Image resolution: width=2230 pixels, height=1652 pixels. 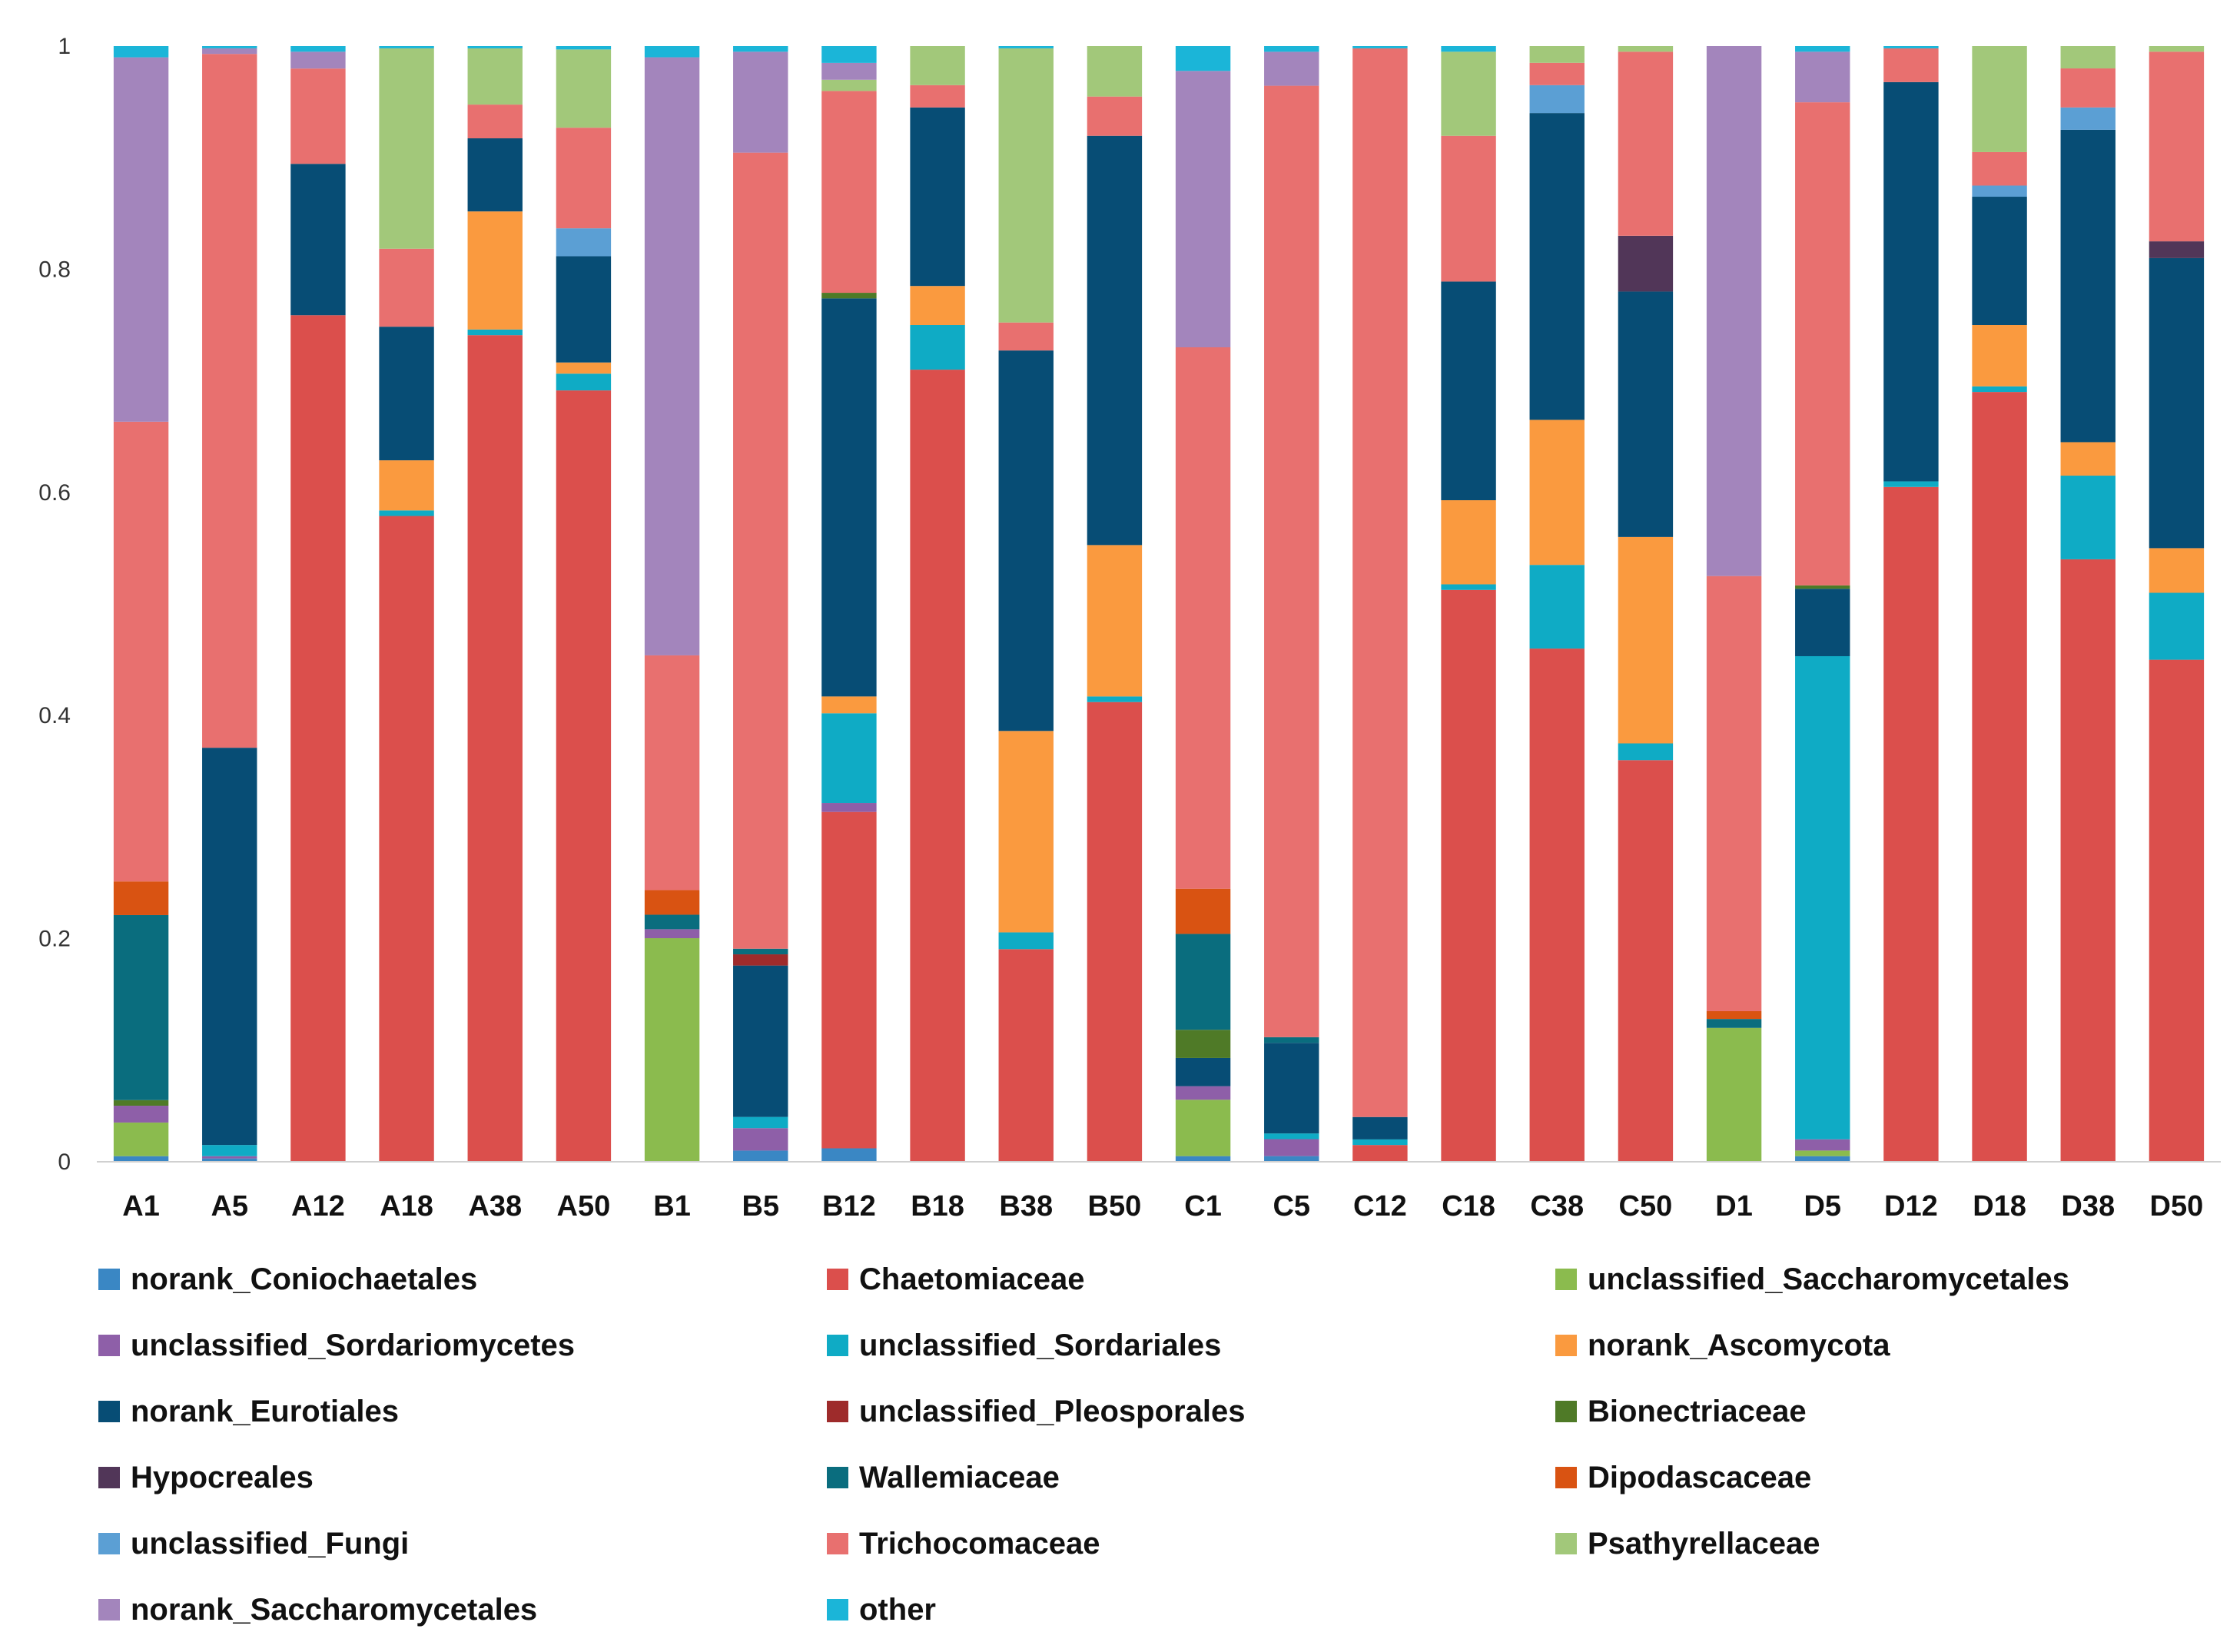 I want to click on bar-segment-B12-Psathyrellaceae, so click(x=849, y=85).